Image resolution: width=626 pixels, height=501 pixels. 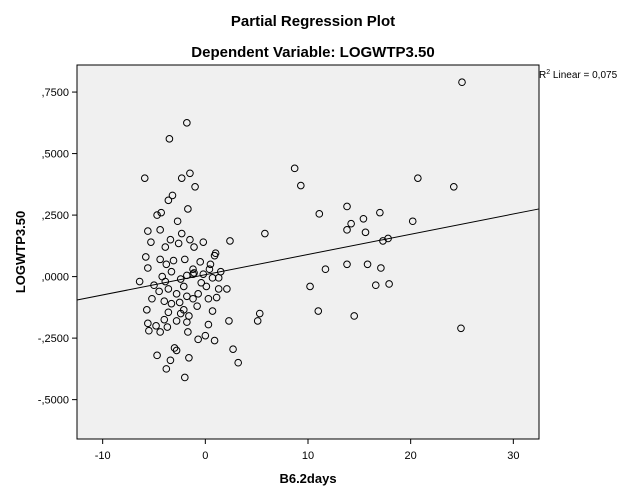 I want to click on fit-label-prefix: R, so click(x=542, y=75).